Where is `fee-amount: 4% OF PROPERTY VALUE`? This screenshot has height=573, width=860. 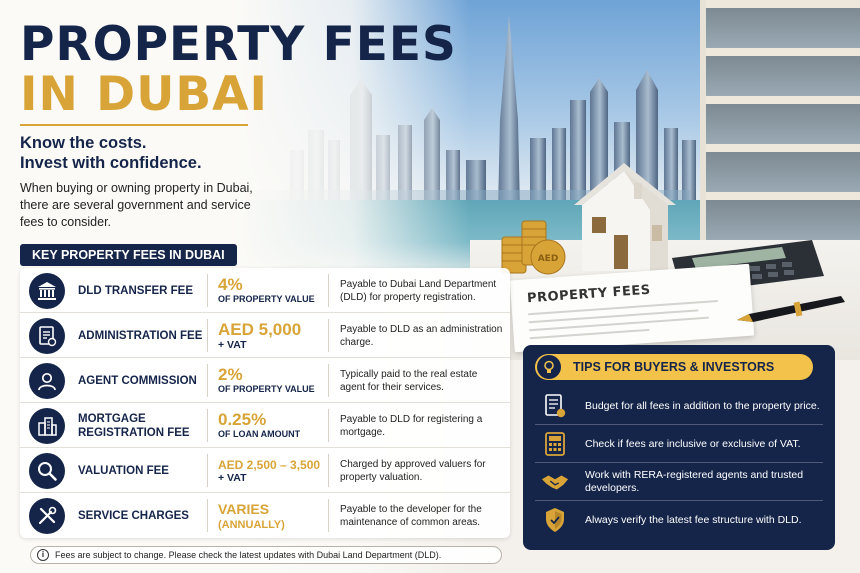 fee-amount: 4% OF PROPERTY VALUE is located at coordinates (272, 290).